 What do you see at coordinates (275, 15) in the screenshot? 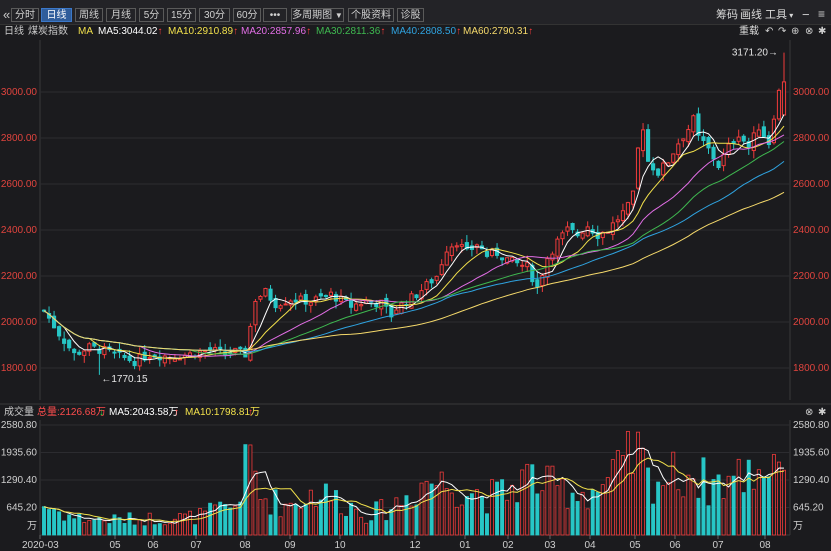
I see `period-tab-8: •••` at bounding box center [275, 15].